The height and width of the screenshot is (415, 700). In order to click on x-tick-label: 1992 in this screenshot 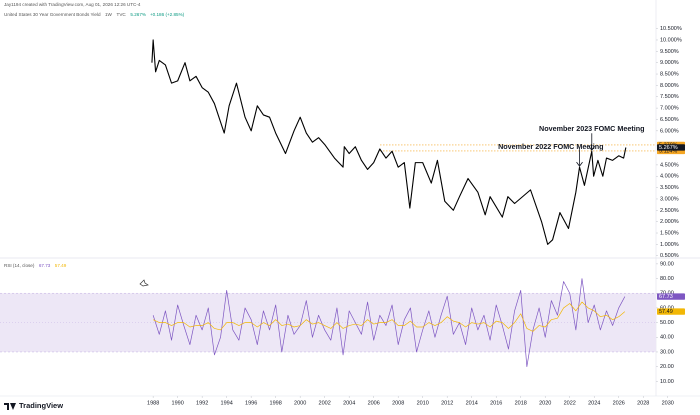, I will do `click(202, 403)`.